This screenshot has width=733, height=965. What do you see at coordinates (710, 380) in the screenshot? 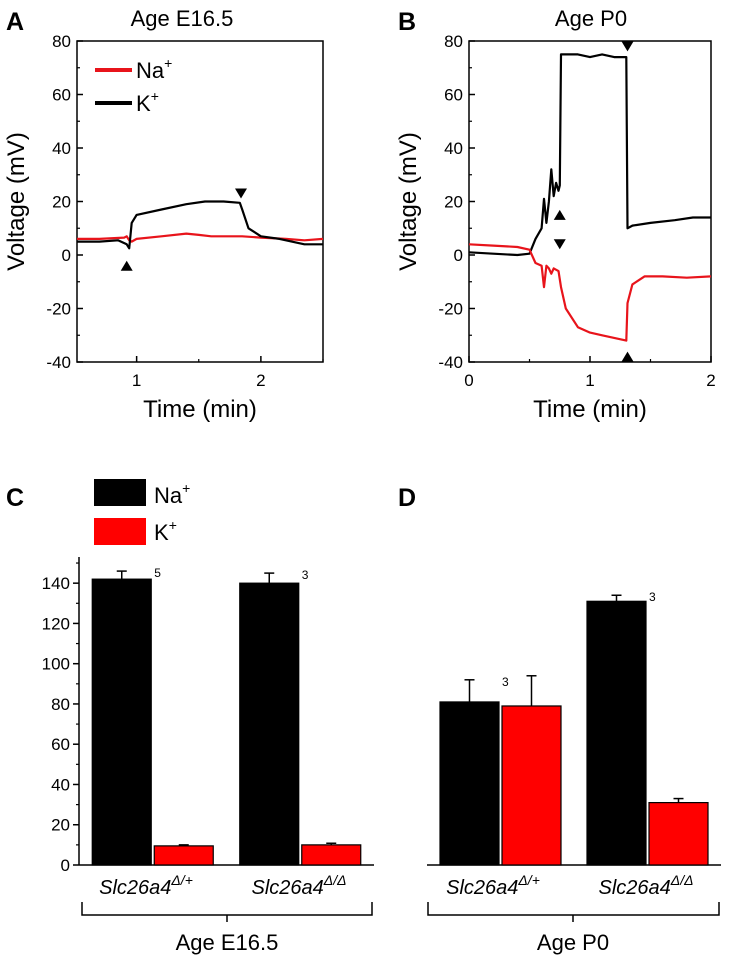
I see `panel-b-xtick-label: 2` at bounding box center [710, 380].